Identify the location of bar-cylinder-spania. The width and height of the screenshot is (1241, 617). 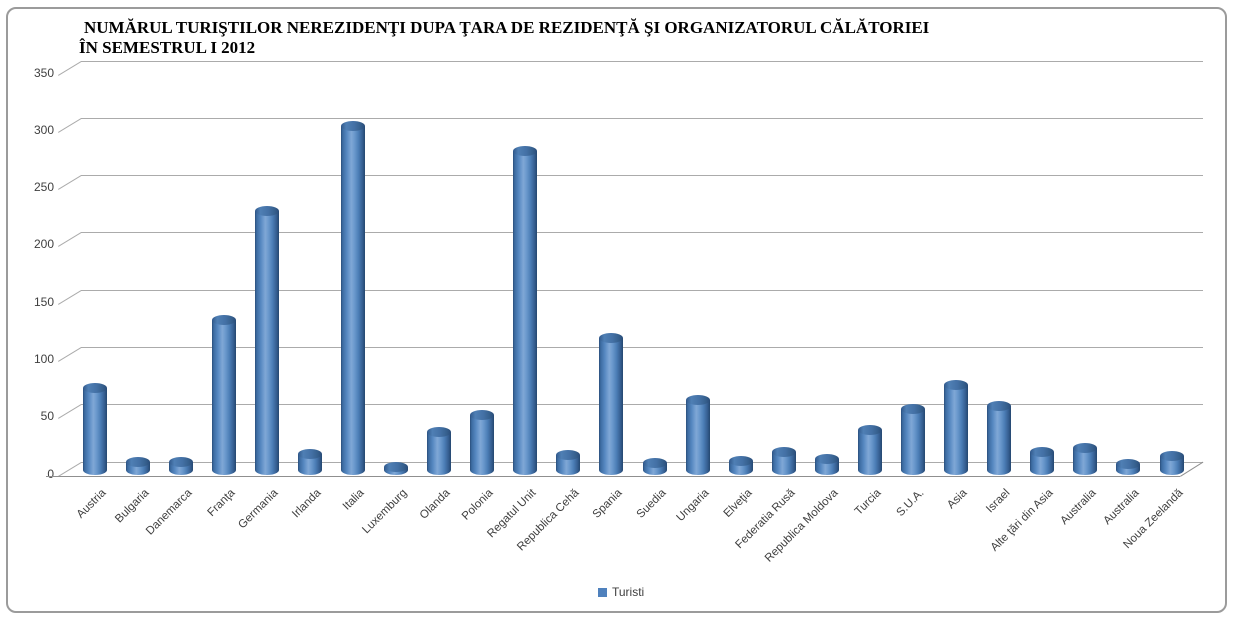
(611, 404).